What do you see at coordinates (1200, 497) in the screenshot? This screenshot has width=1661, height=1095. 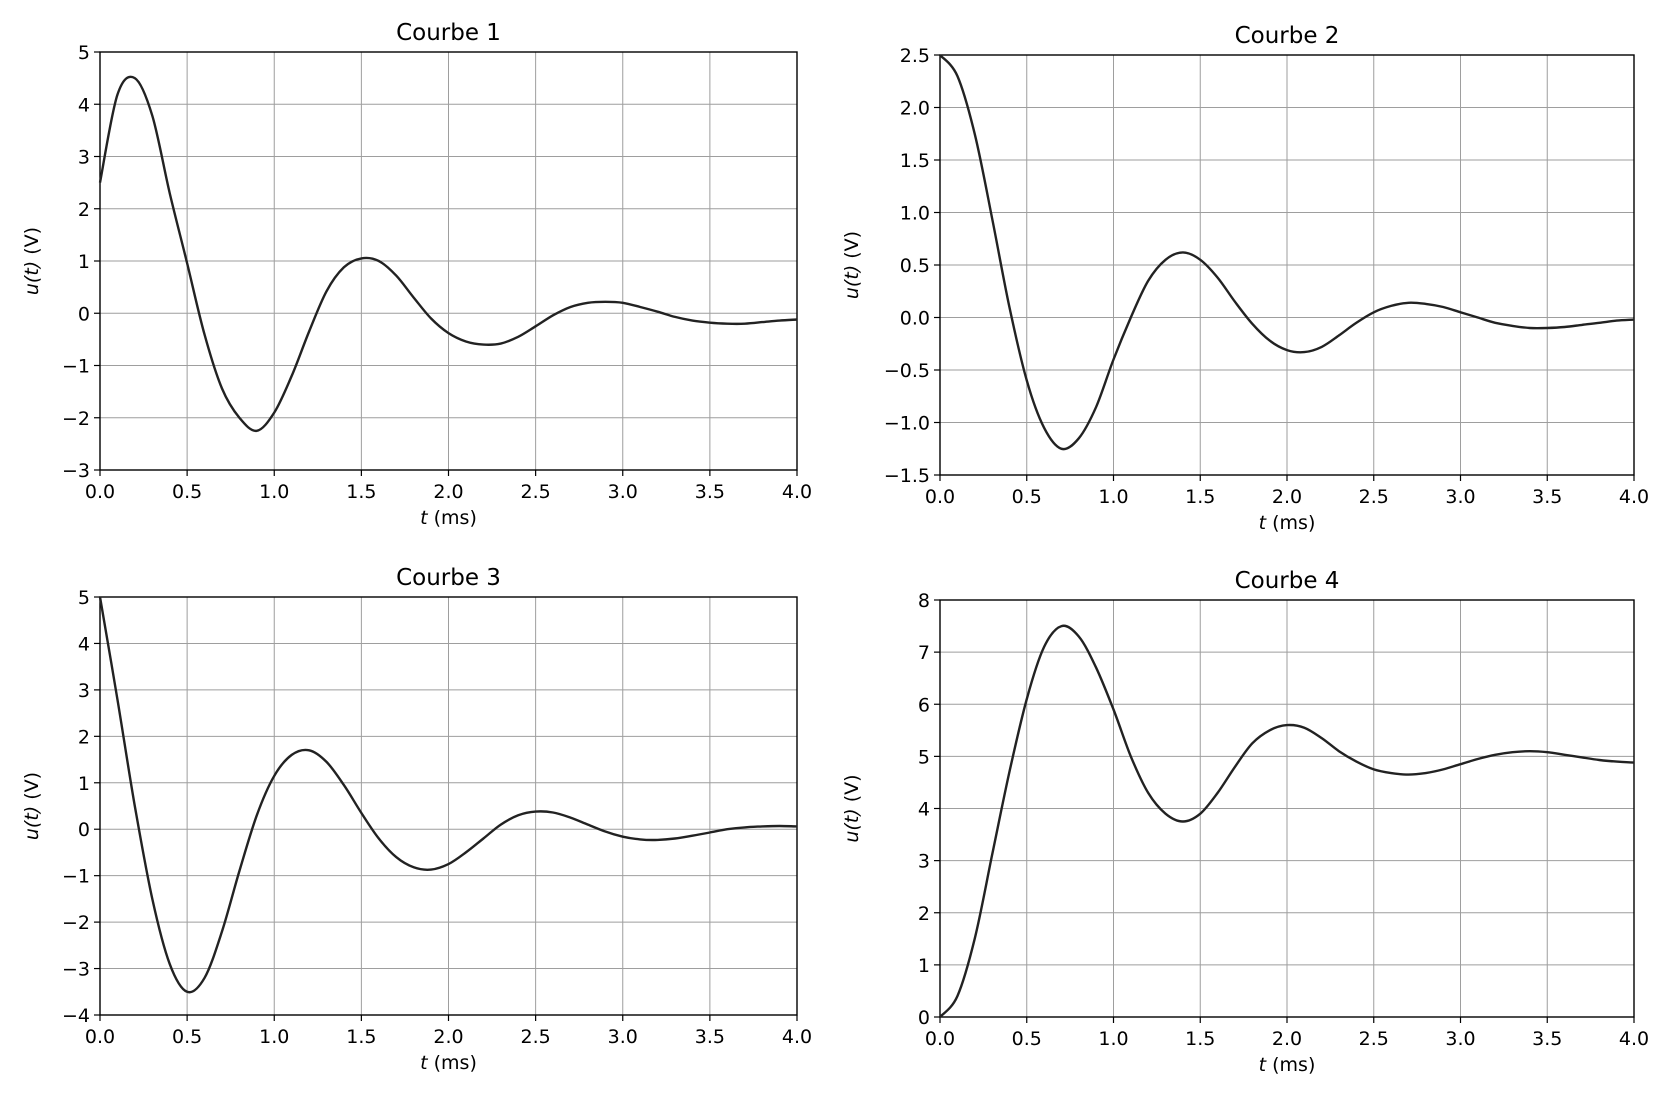 I see `chart-2-xtick-label-3: 1.5` at bounding box center [1200, 497].